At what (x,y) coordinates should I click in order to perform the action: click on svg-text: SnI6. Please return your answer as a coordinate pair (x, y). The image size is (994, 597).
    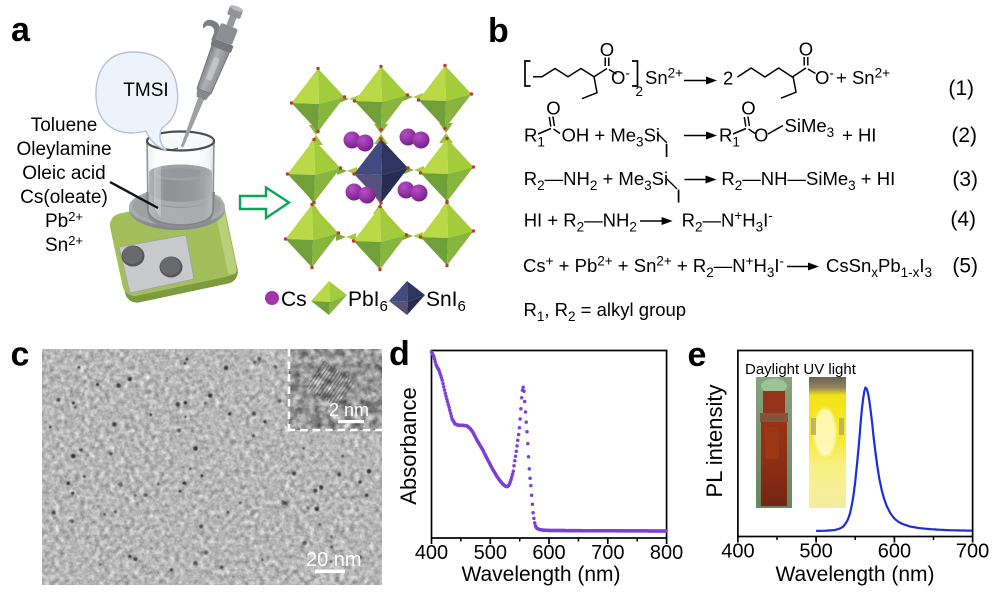
    Looking at the image, I should click on (446, 301).